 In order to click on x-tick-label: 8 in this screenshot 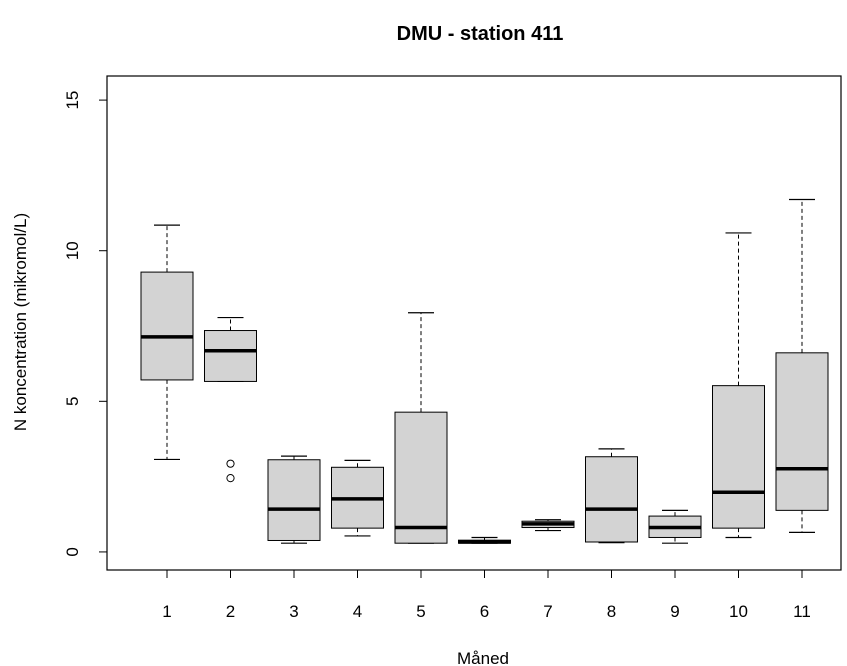, I will do `click(611, 611)`.